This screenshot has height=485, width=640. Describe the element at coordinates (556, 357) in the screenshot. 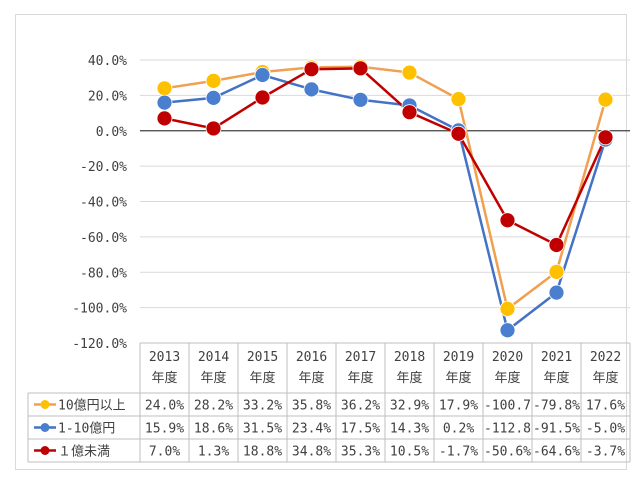

I see `x-tick-label-year: 2021` at that location.